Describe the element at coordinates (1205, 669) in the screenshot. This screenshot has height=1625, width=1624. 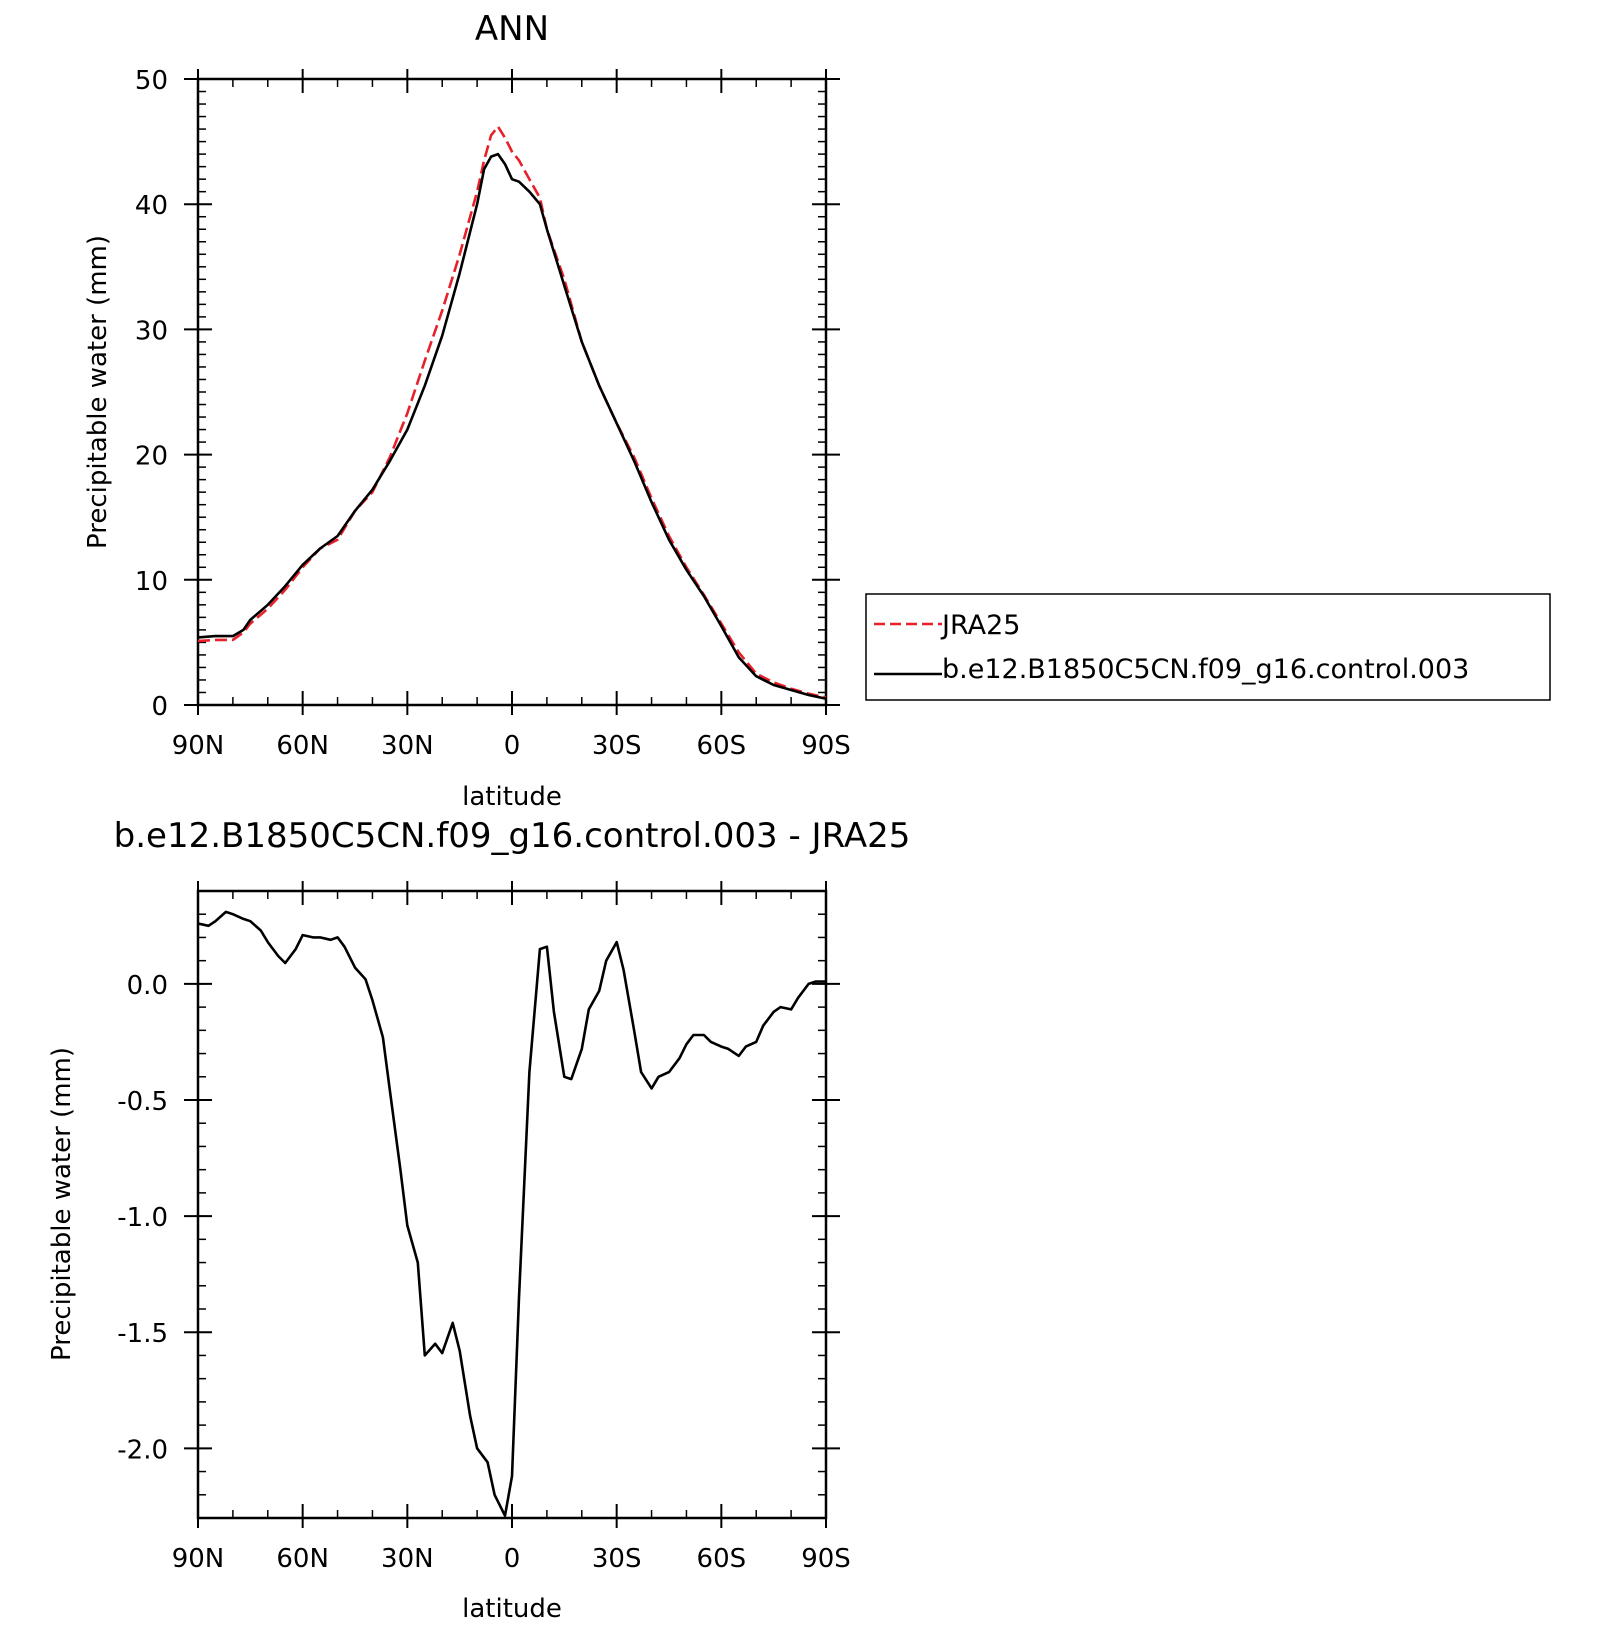
I see `legend-label-model: b.e12.B1850C5CN.f09_g16.control.003` at that location.